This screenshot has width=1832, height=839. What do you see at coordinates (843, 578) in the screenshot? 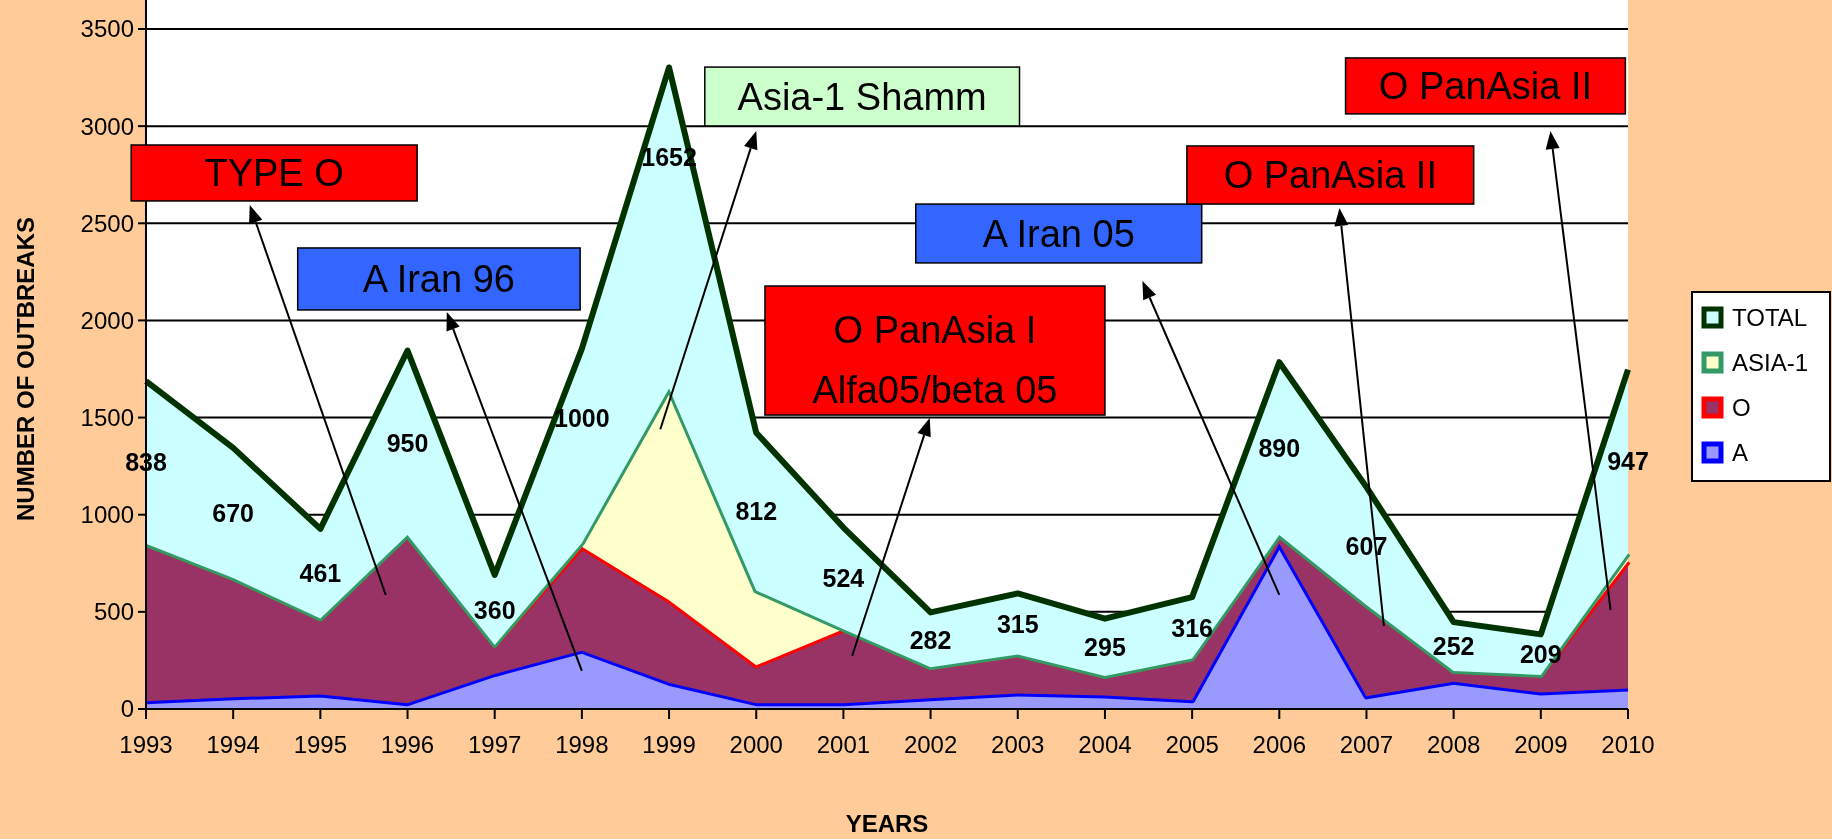
I see `data-label: 524` at bounding box center [843, 578].